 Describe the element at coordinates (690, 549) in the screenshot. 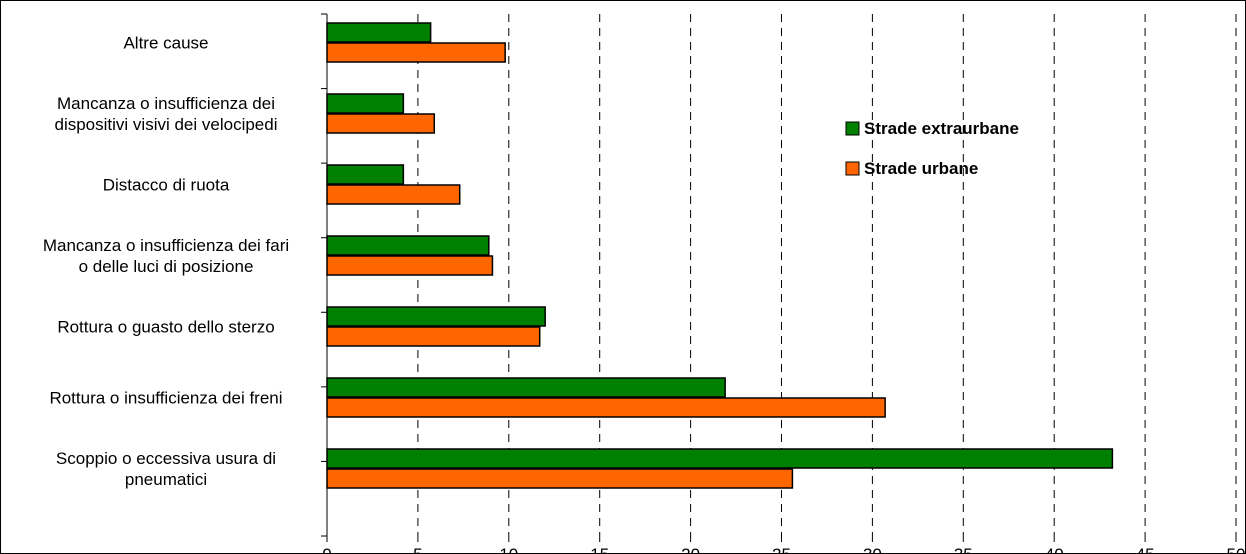

I see `x-tick-label: 20` at that location.